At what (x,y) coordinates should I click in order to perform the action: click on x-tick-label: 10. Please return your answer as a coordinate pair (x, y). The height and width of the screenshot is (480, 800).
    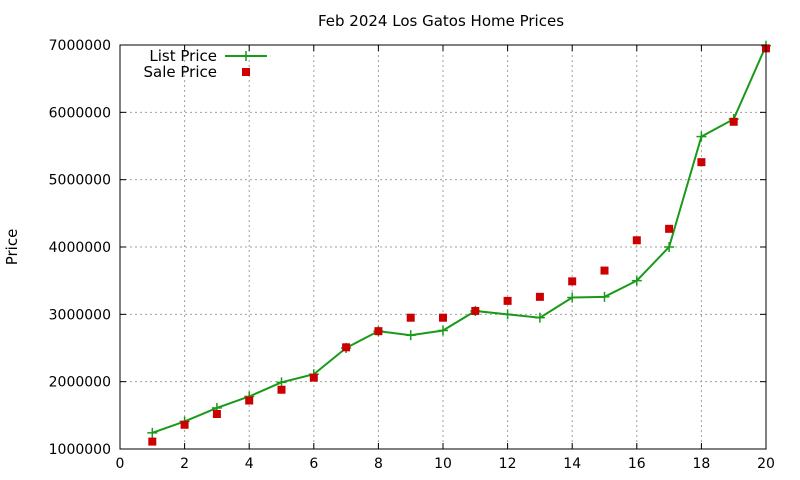
    Looking at the image, I should click on (443, 464).